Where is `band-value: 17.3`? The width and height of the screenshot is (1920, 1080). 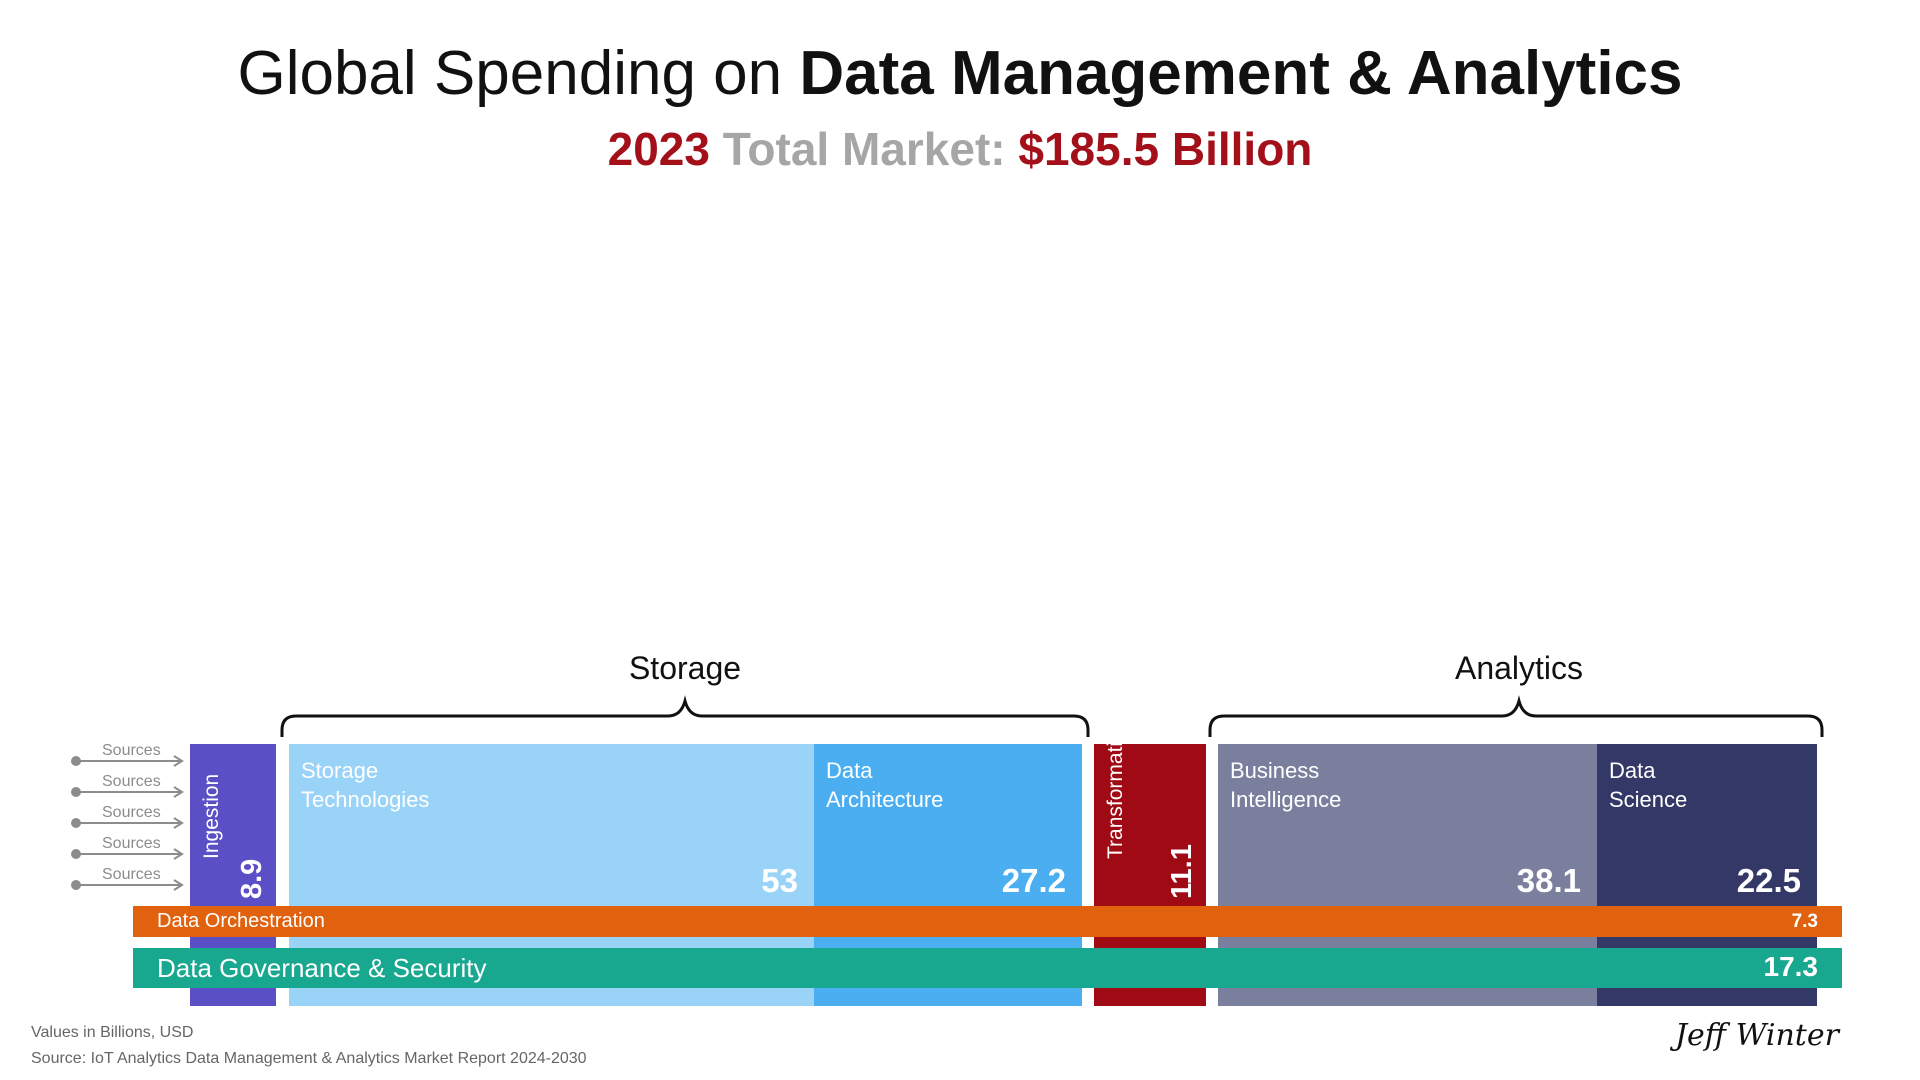 band-value: 17.3 is located at coordinates (1791, 966).